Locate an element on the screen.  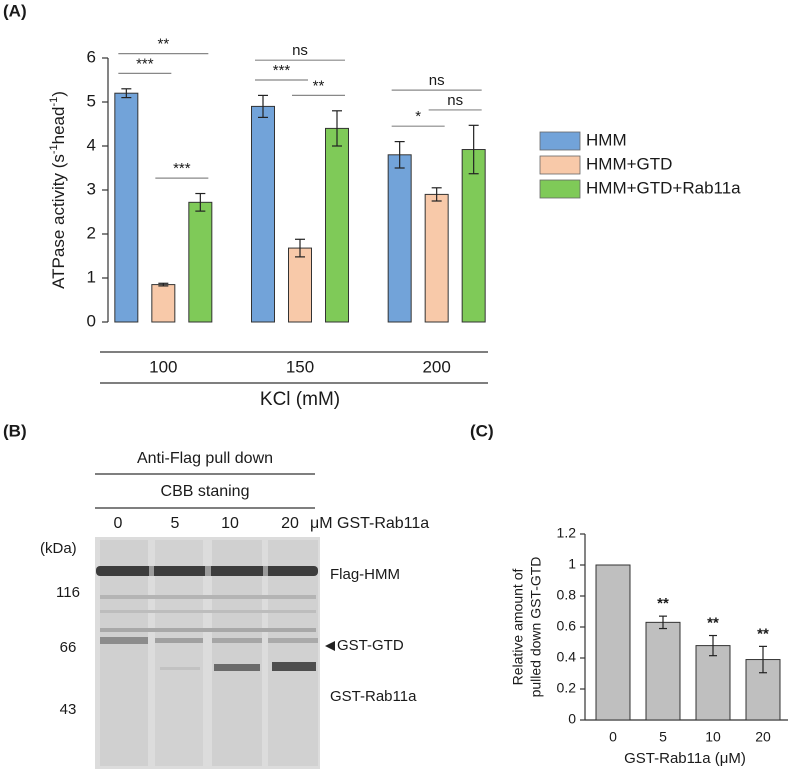
y-tick-label: 2 is located at coordinates (91, 232).